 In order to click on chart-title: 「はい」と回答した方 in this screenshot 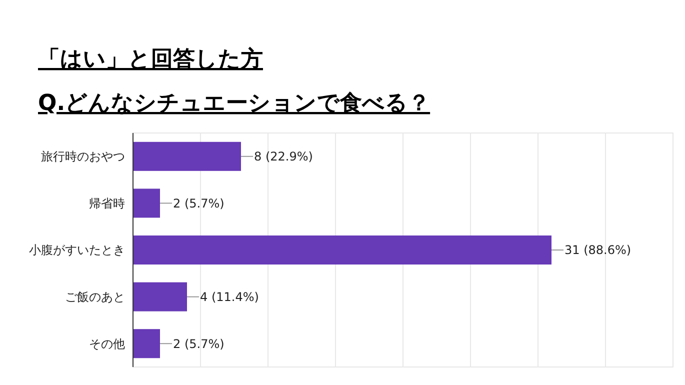, I will do `click(150, 59)`.